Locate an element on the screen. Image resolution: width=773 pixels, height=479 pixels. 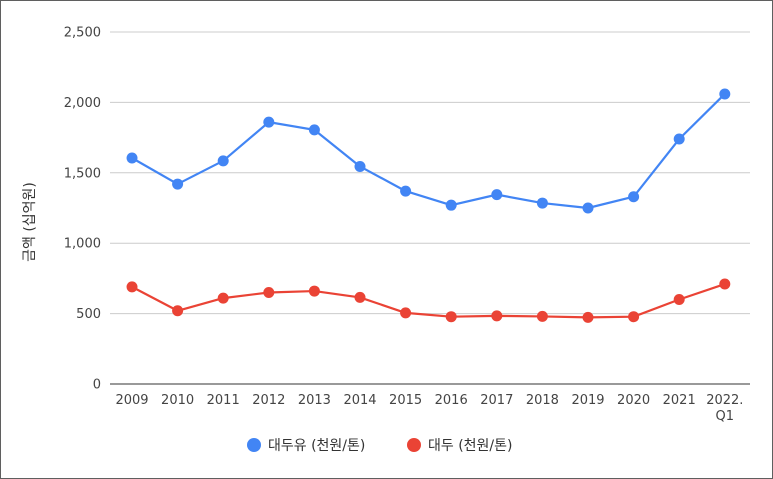
x-tick-label: 2021 is located at coordinates (679, 400).